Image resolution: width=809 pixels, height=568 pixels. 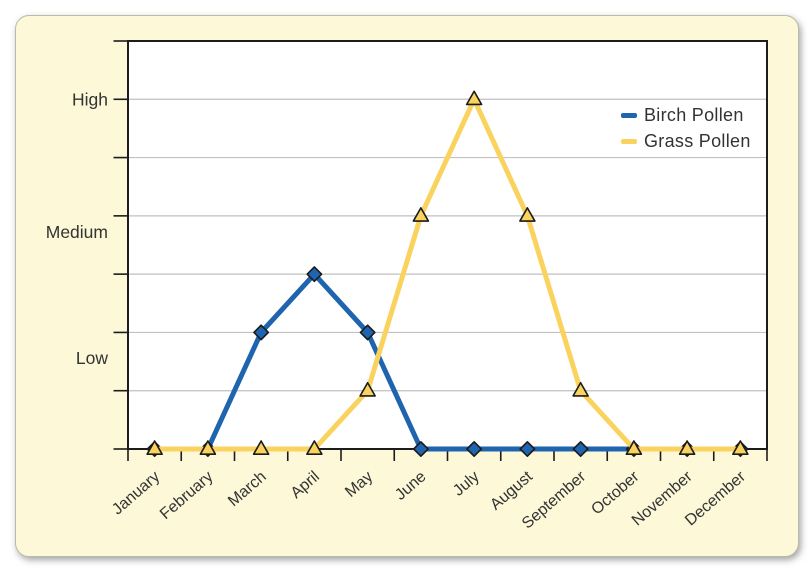 I want to click on birch-pollen-marker-august, so click(x=527, y=449).